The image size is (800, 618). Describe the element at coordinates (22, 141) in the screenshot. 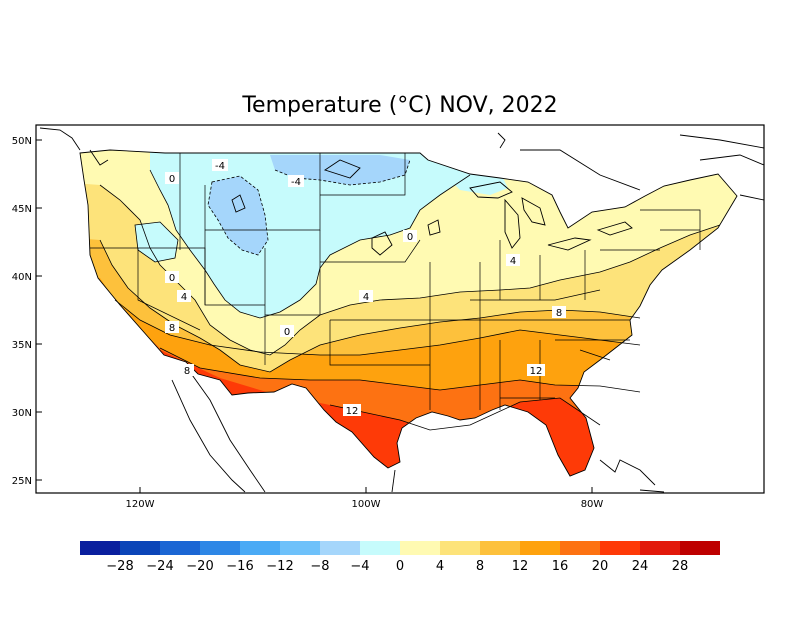

I see `y-tick-label: 50N` at that location.